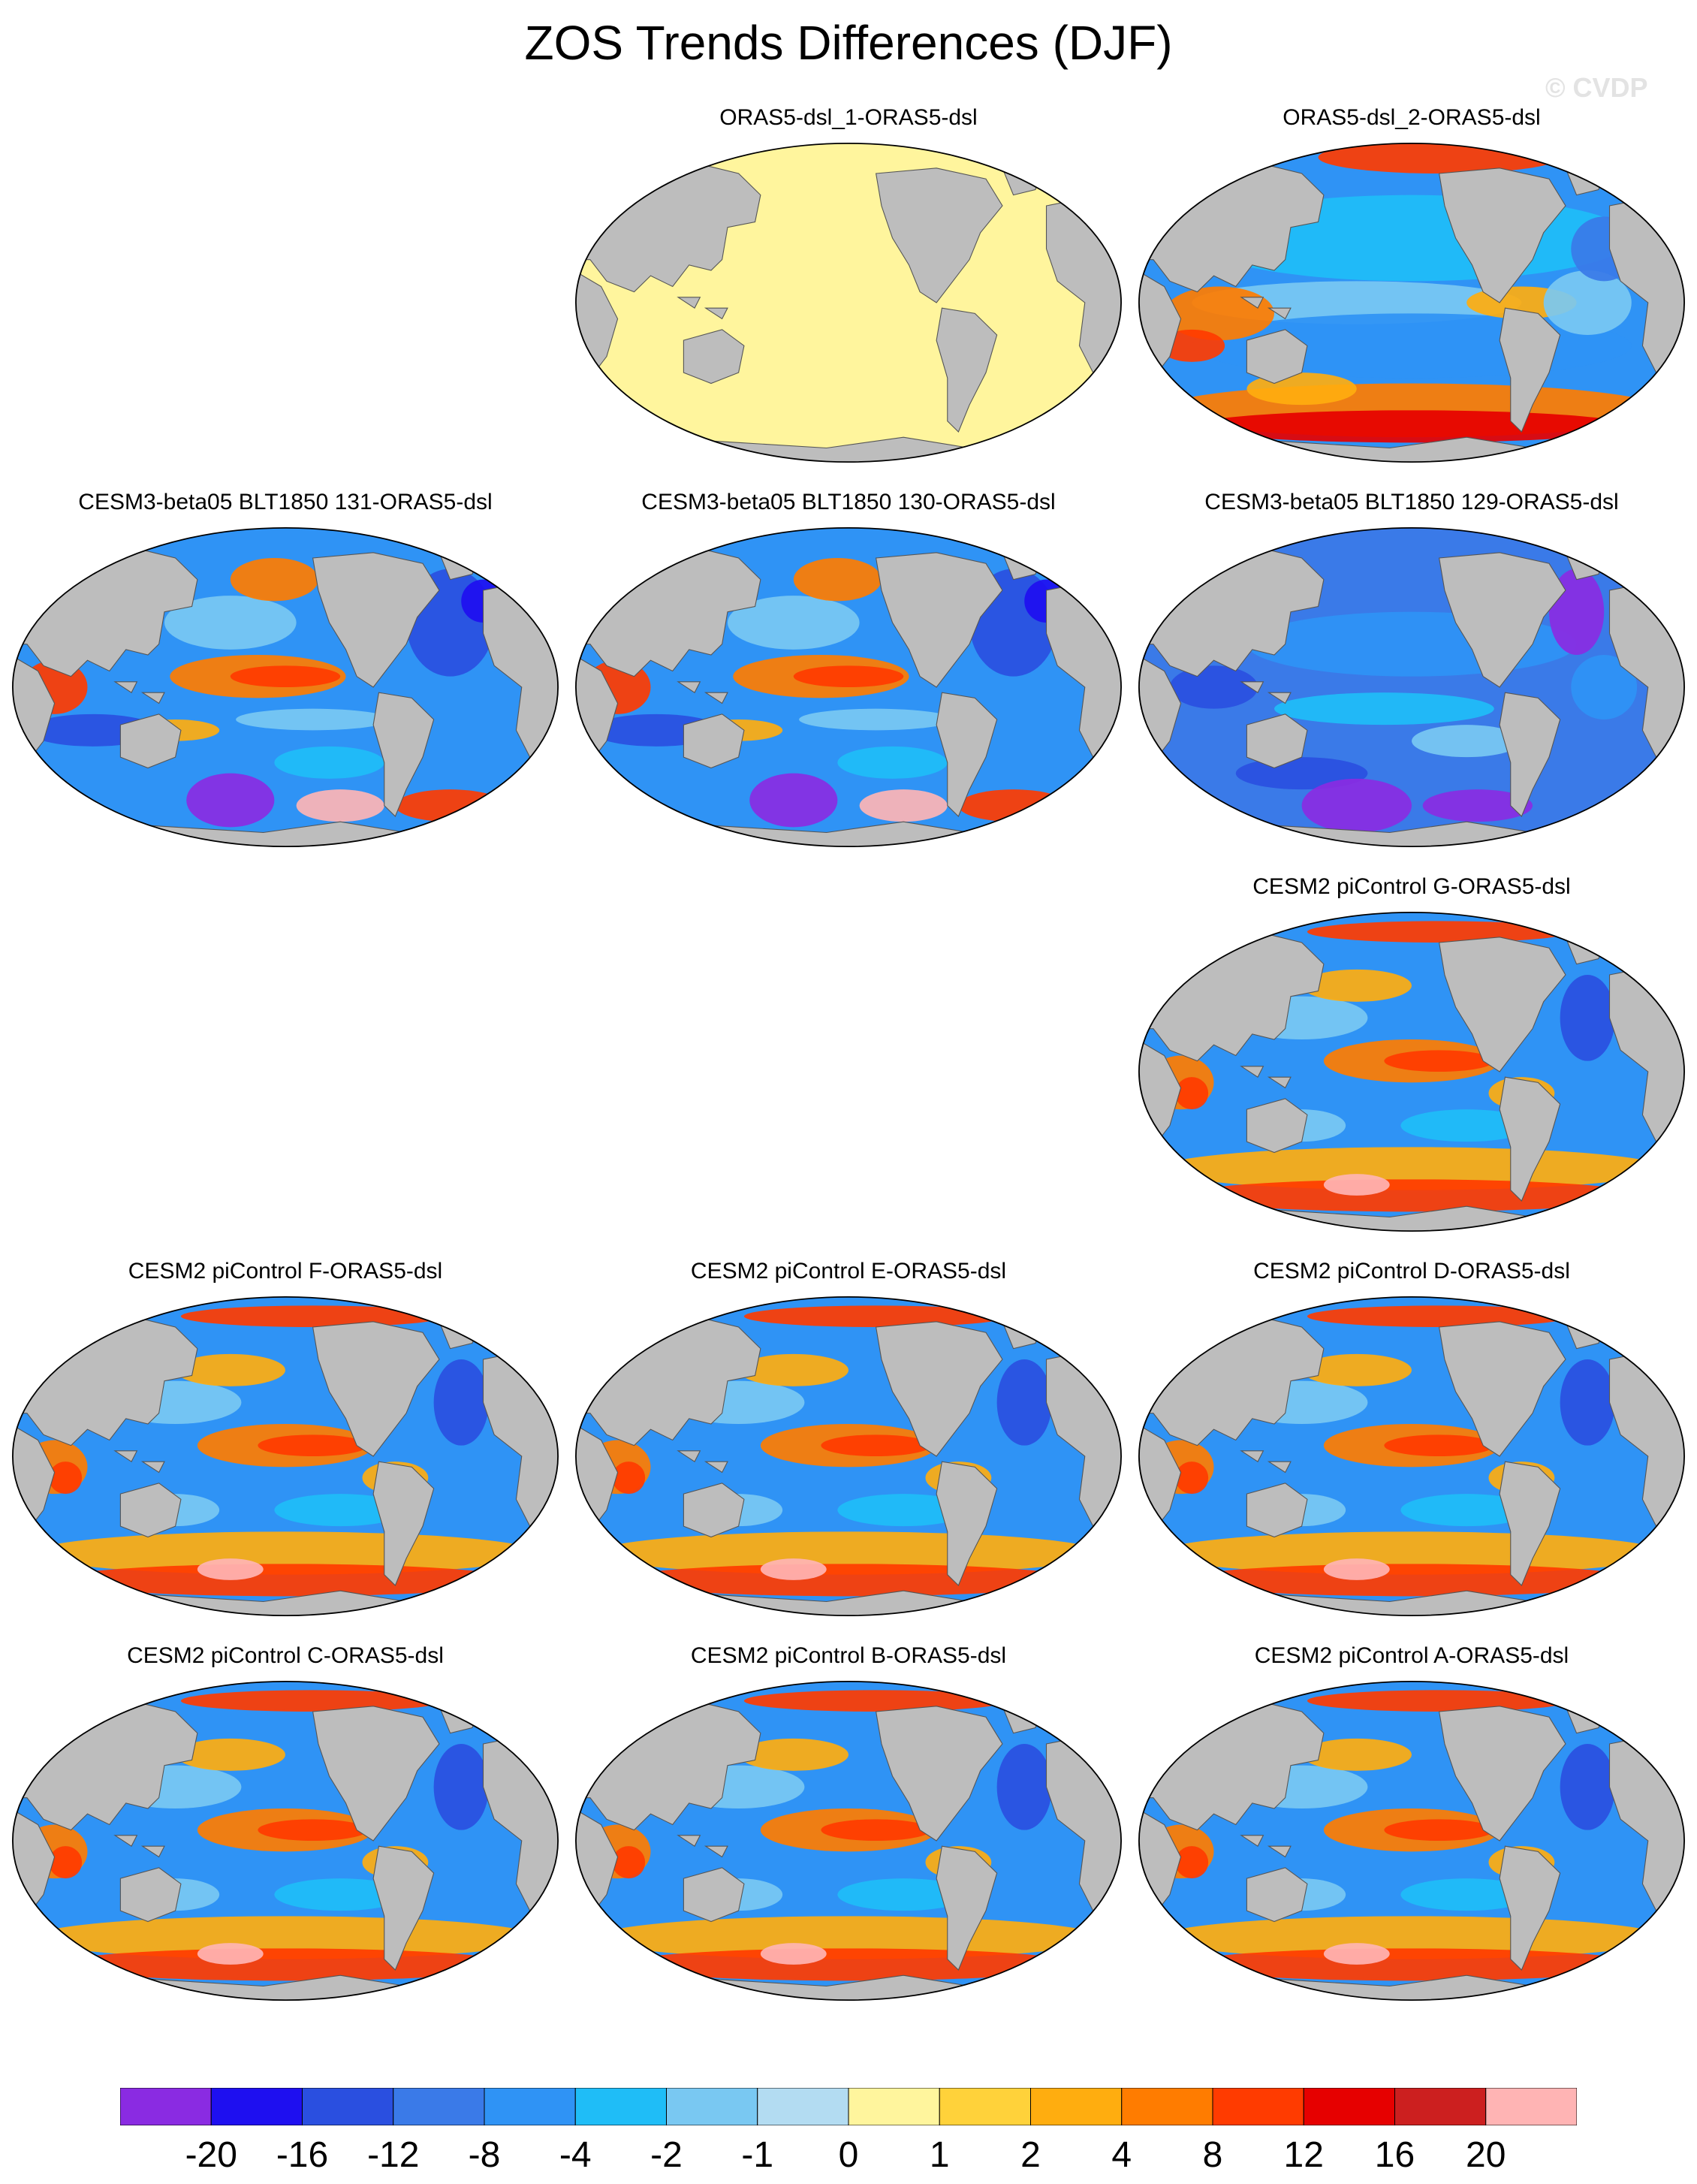 Image resolution: width=1697 pixels, height=2184 pixels. Describe the element at coordinates (848, 43) in the screenshot. I see `page-title: ZOS Trends Differences (DJF)` at that location.